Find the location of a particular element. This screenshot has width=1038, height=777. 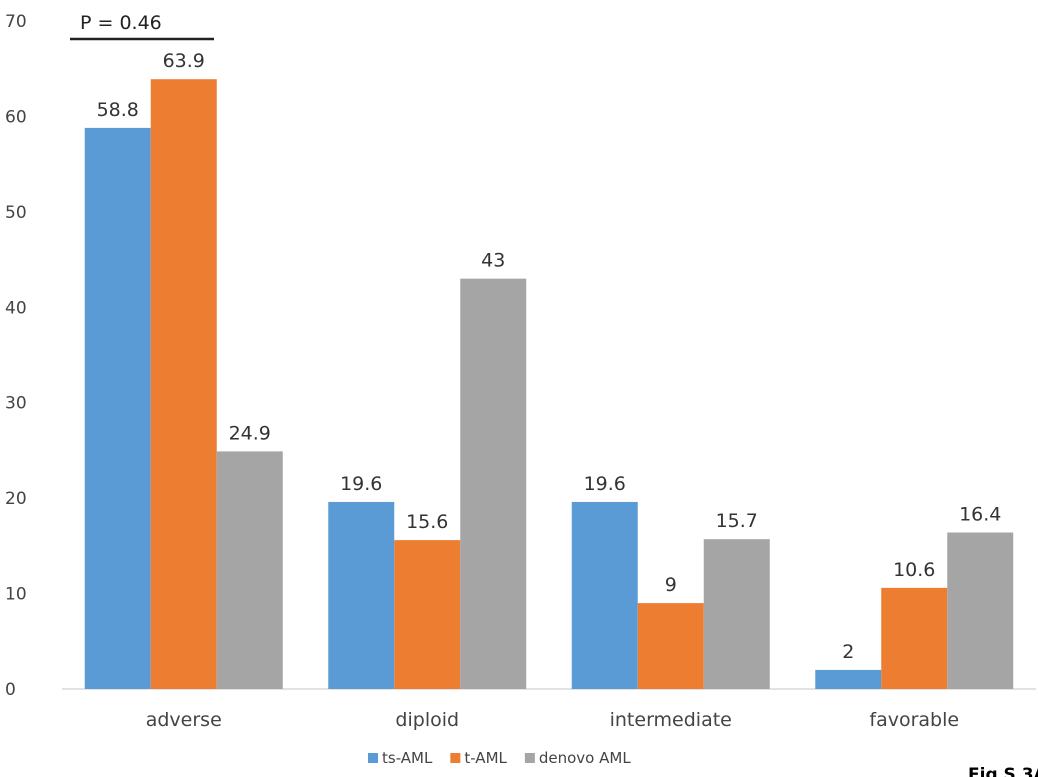

bar-diploid-ts-AML is located at coordinates (361, 595).